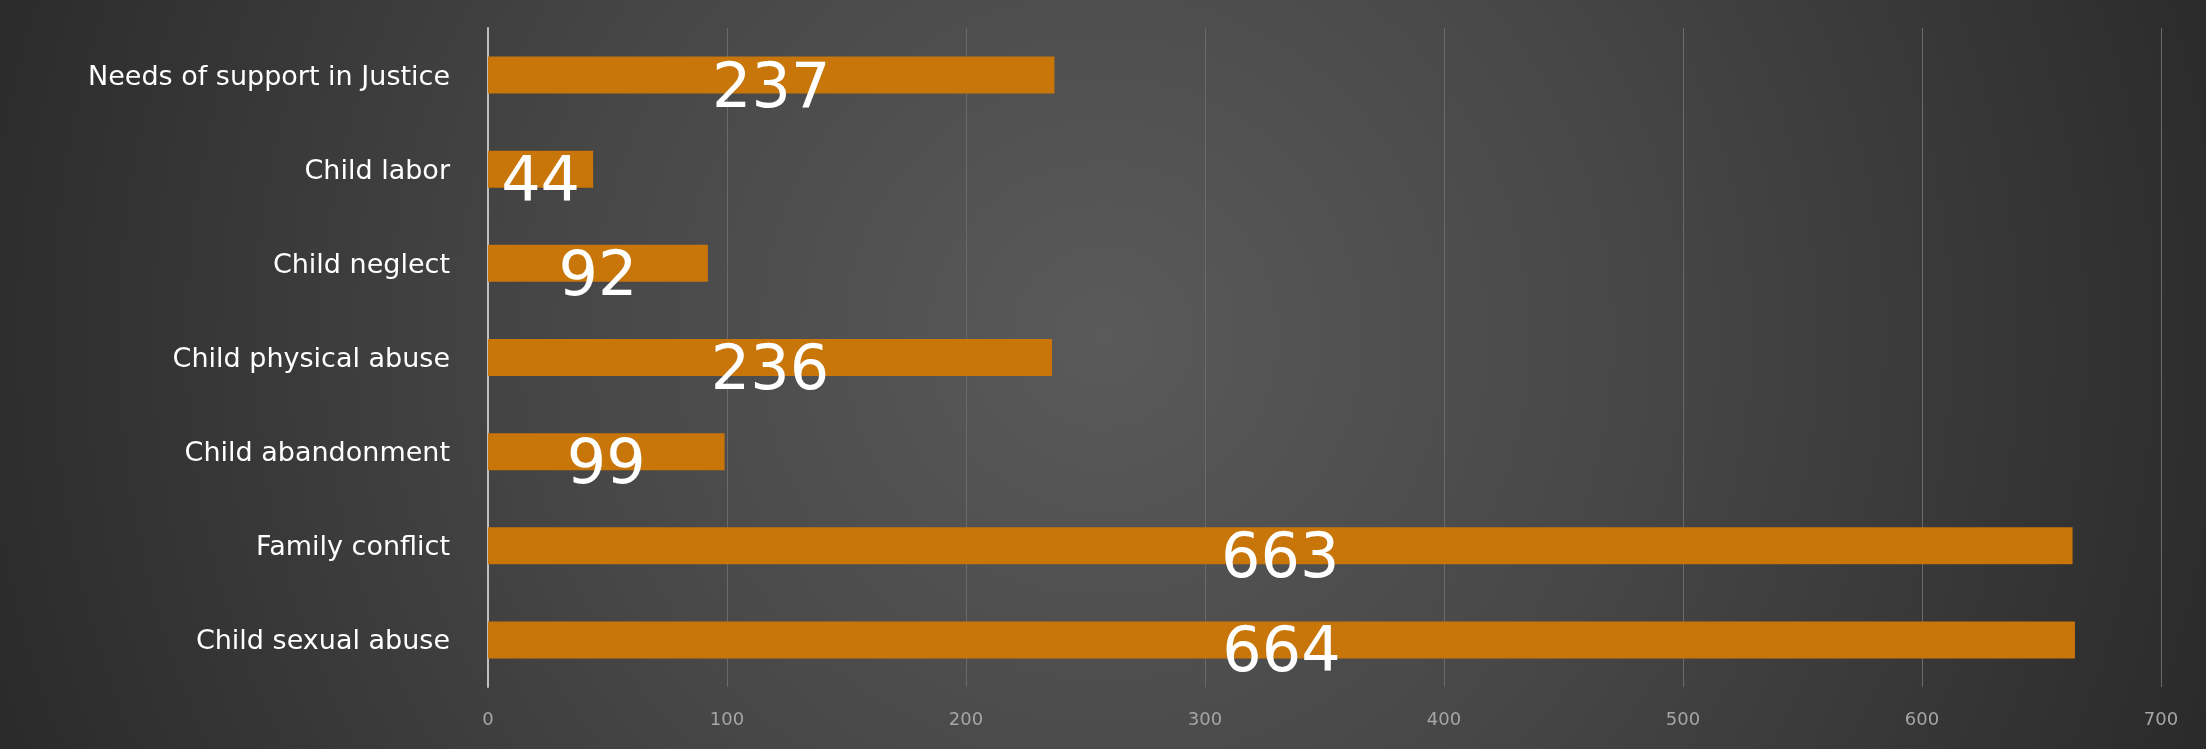 This screenshot has height=749, width=2206. Describe the element at coordinates (606, 462) in the screenshot. I see `data-label: 99` at that location.